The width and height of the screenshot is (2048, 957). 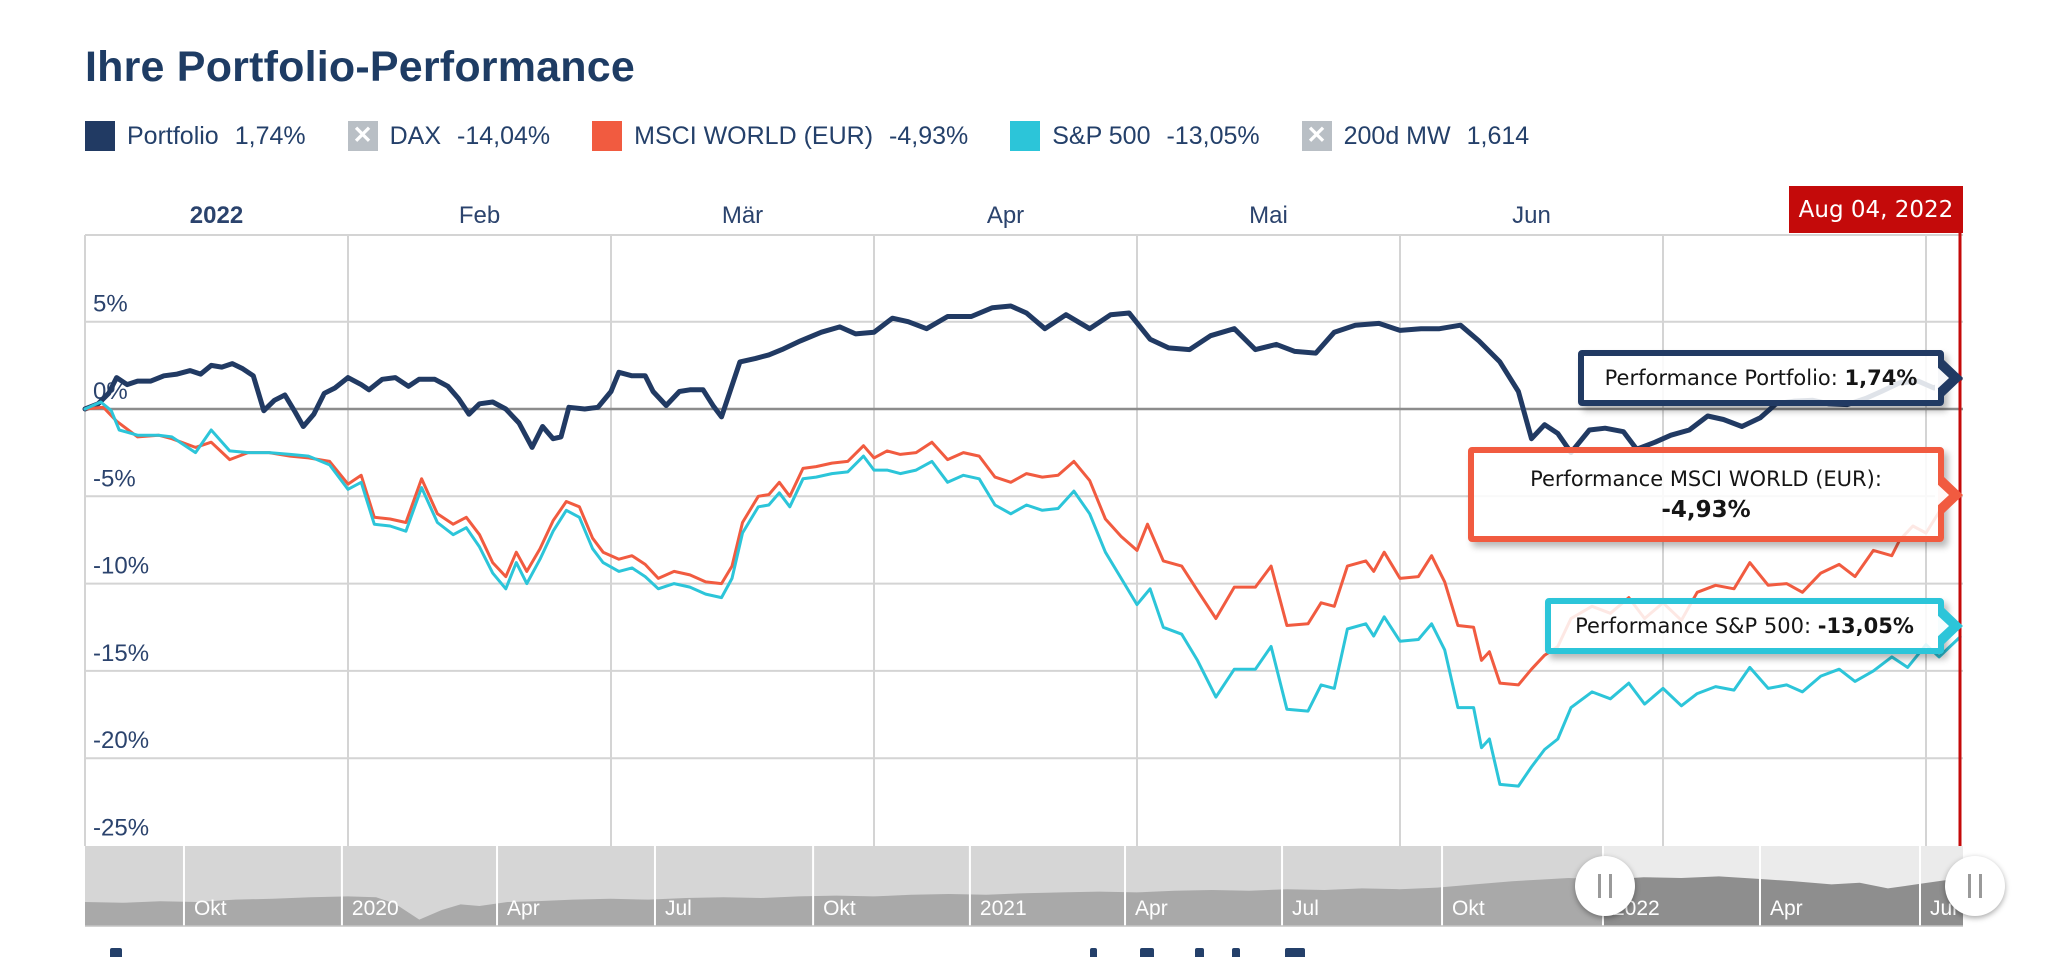 I want to click on y-axis-tick-label: -20%, so click(x=121, y=740).